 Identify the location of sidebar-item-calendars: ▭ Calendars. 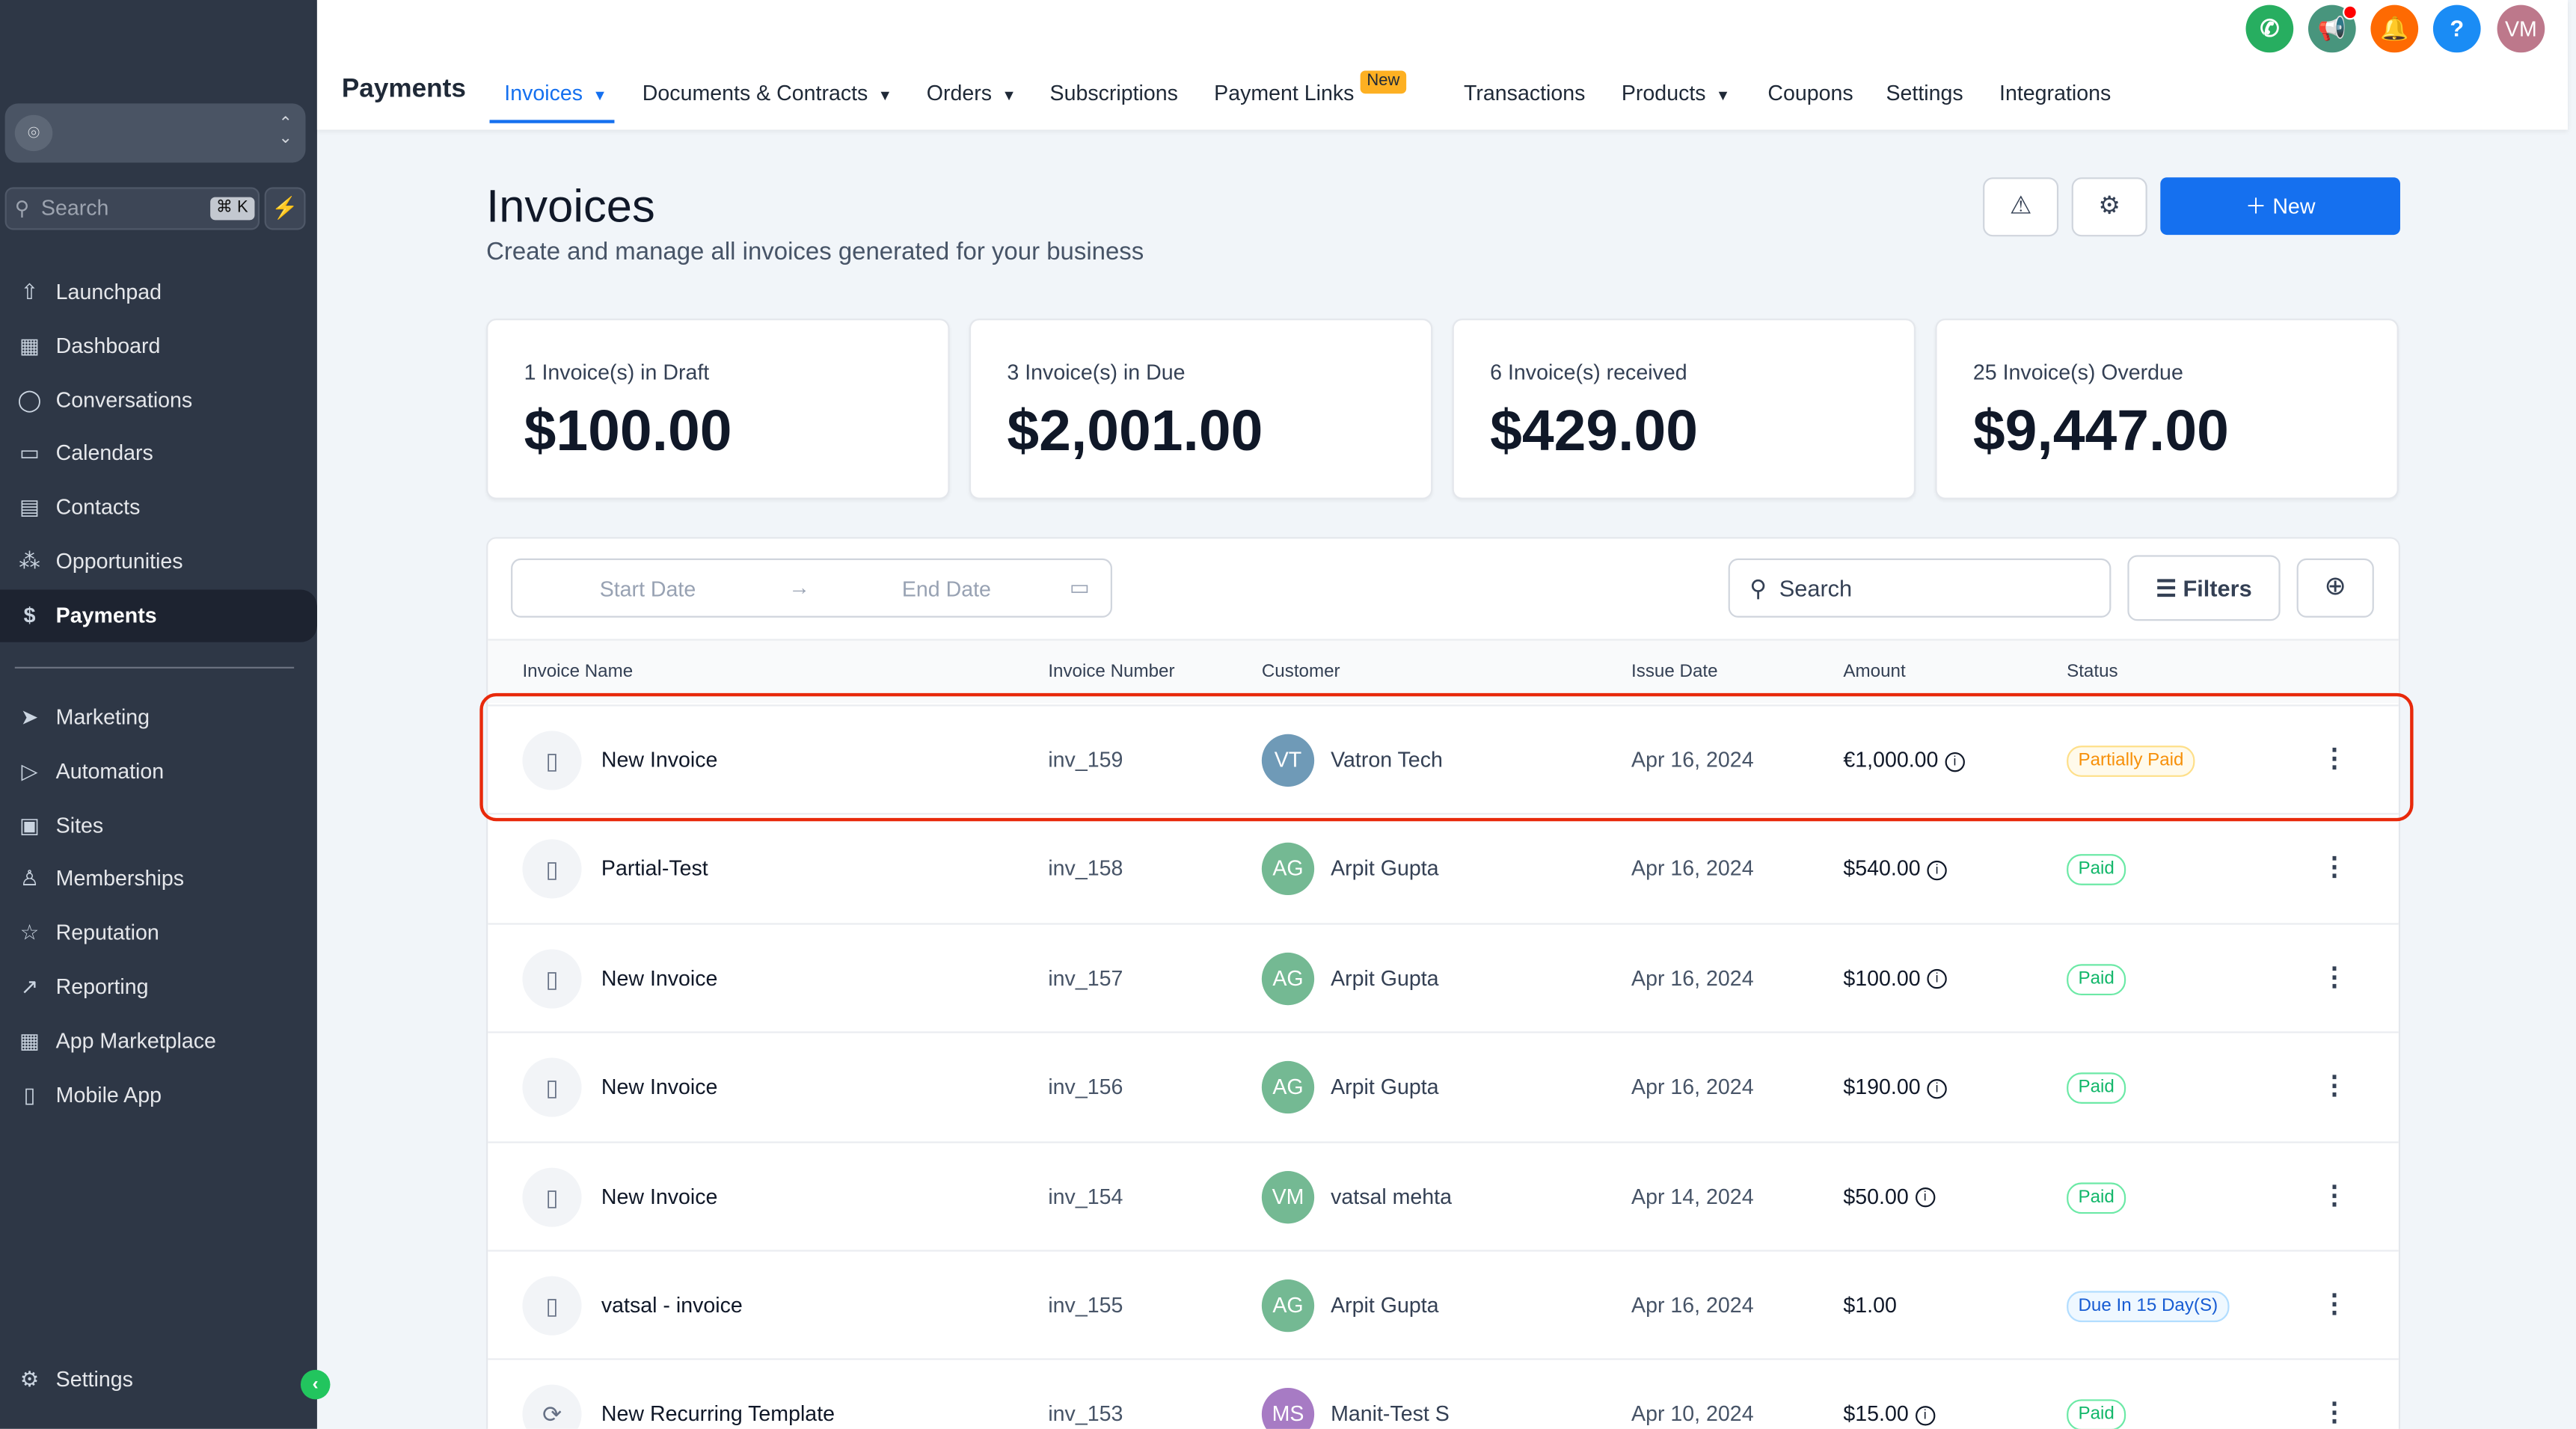
(158, 454).